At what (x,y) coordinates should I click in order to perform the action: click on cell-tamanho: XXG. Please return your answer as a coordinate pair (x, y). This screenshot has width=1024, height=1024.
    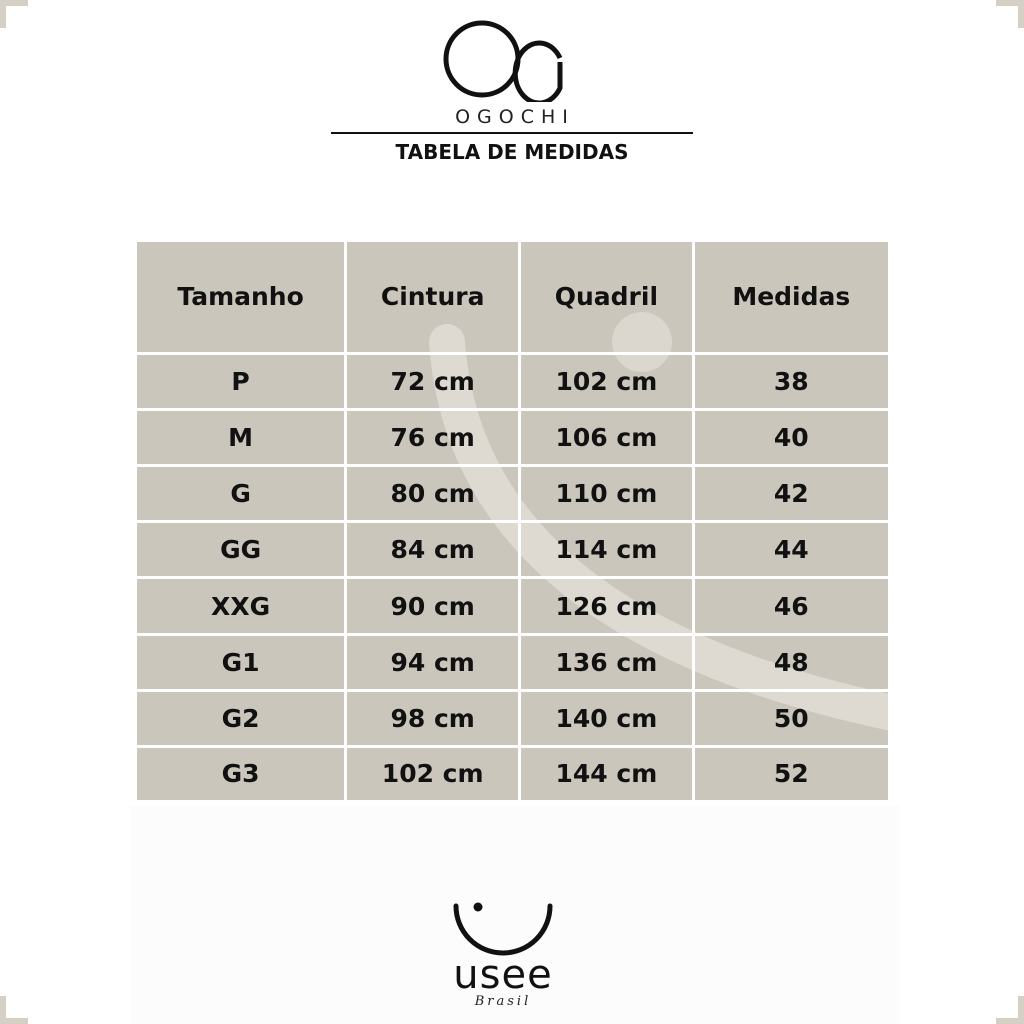
    Looking at the image, I should click on (242, 606).